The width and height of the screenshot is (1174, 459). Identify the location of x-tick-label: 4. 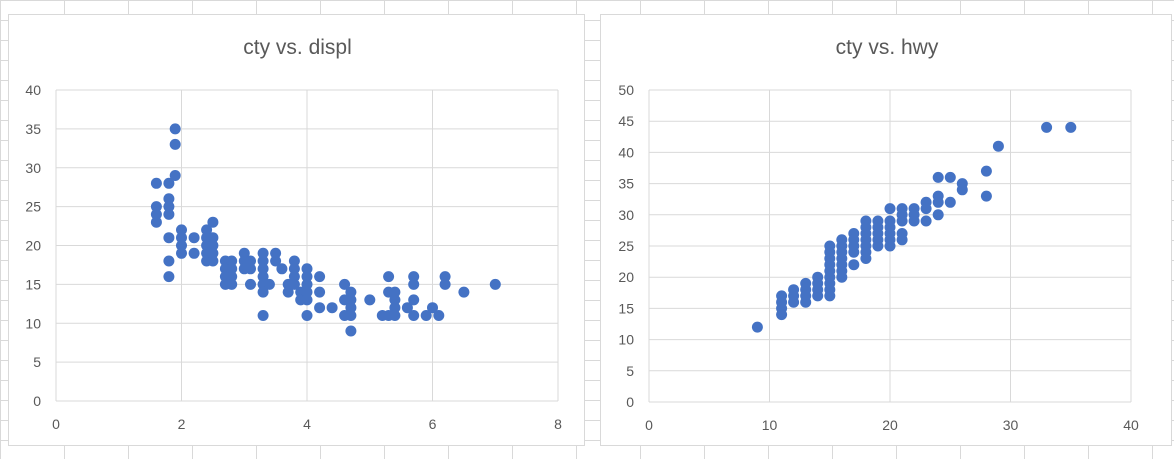
(307, 424).